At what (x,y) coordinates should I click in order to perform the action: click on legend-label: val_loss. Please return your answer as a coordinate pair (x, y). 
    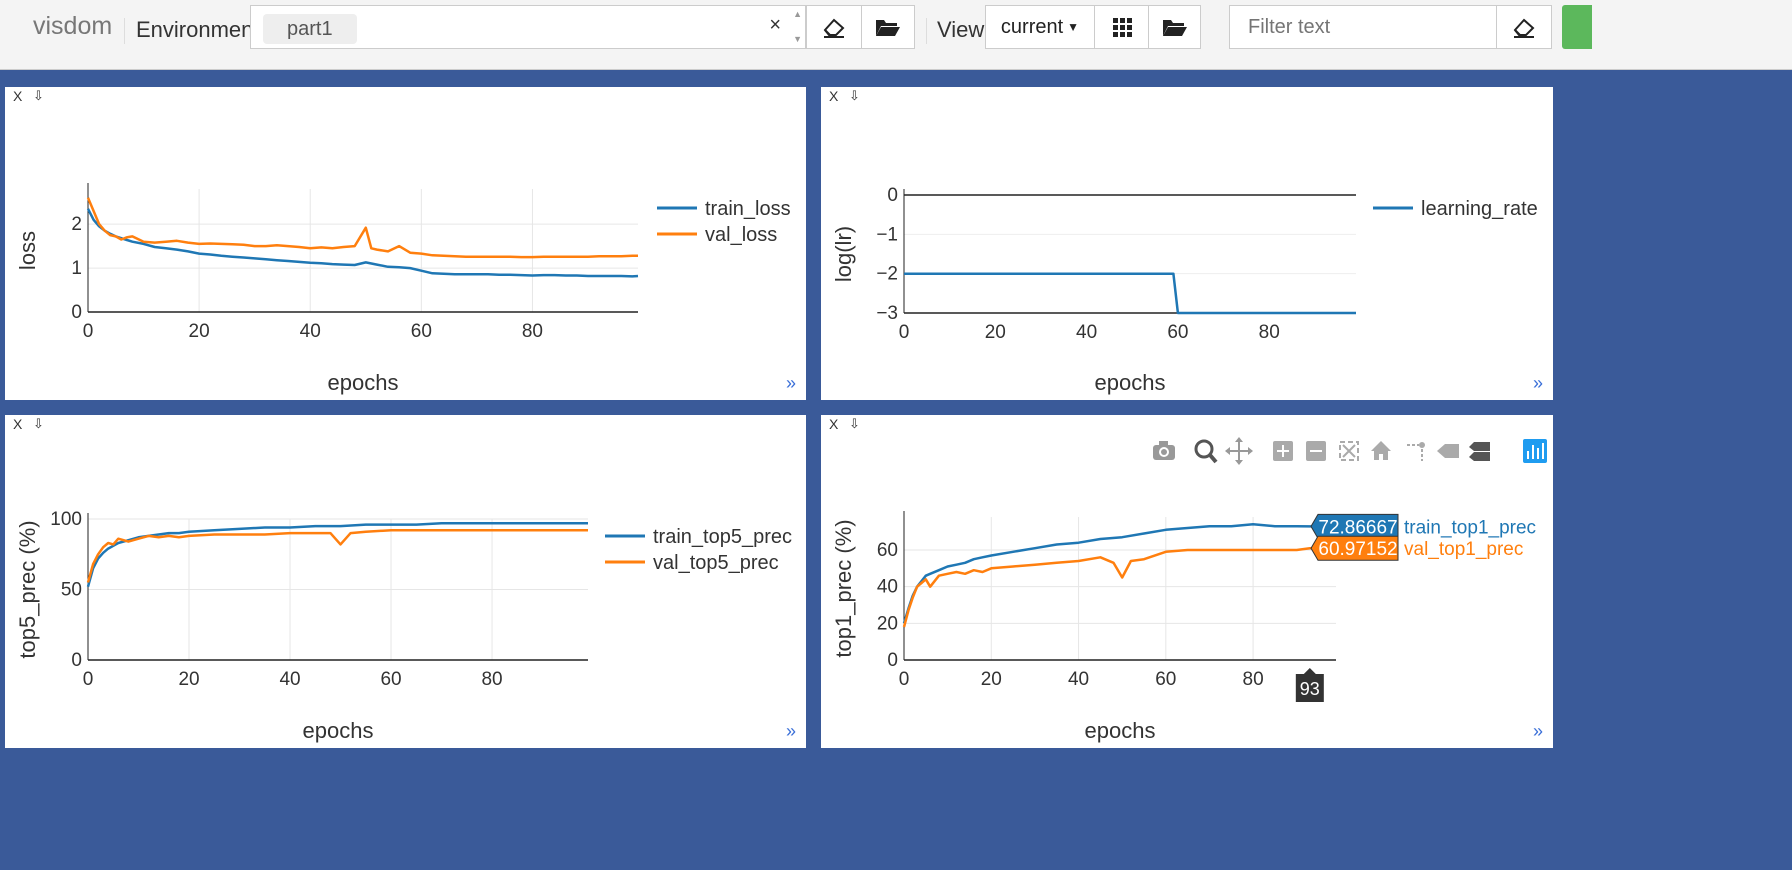
    Looking at the image, I should click on (741, 235).